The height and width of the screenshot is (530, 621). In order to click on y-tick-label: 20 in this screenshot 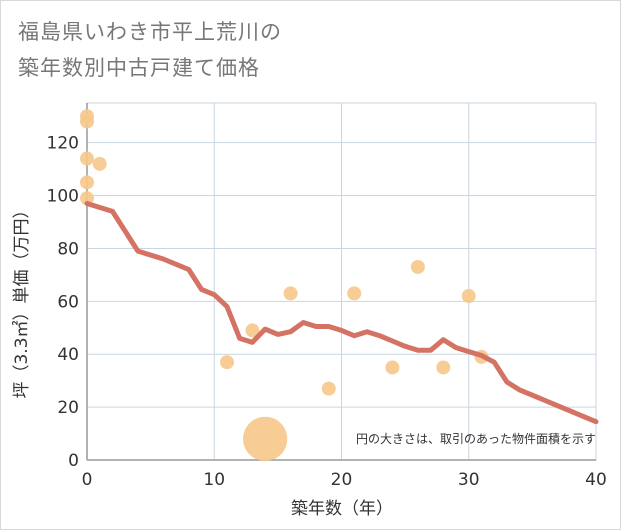, I will do `click(68, 408)`.